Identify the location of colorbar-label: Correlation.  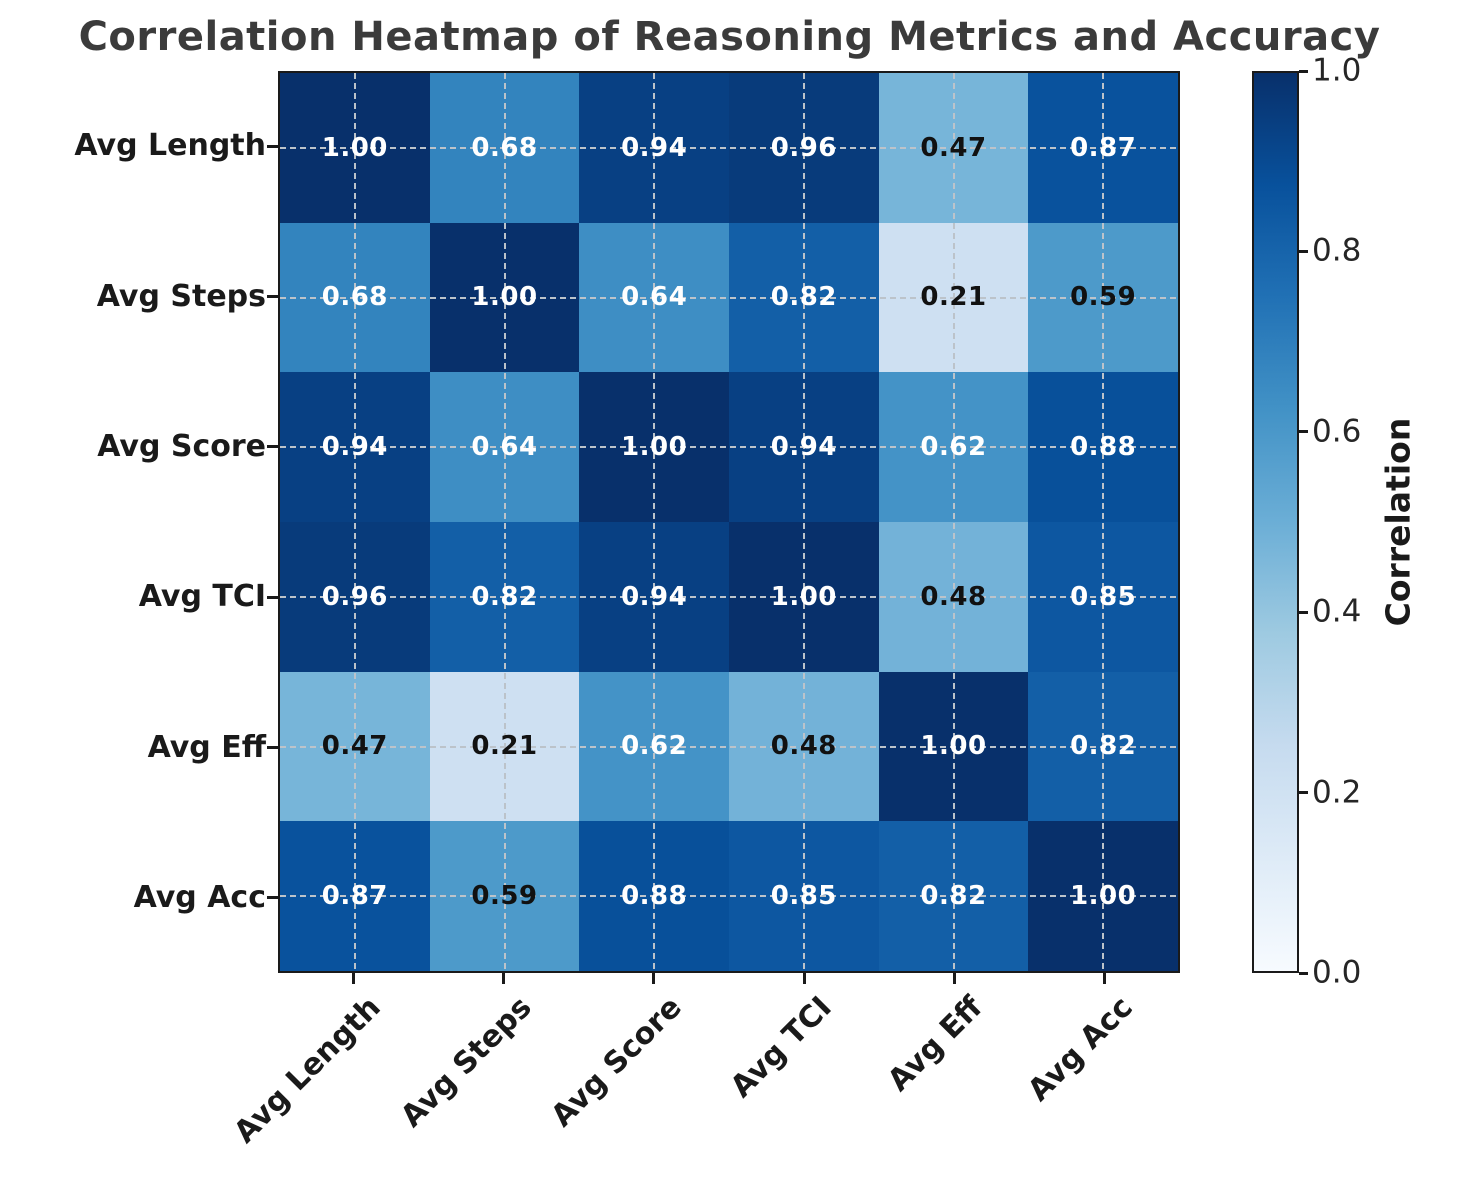
(1398, 522).